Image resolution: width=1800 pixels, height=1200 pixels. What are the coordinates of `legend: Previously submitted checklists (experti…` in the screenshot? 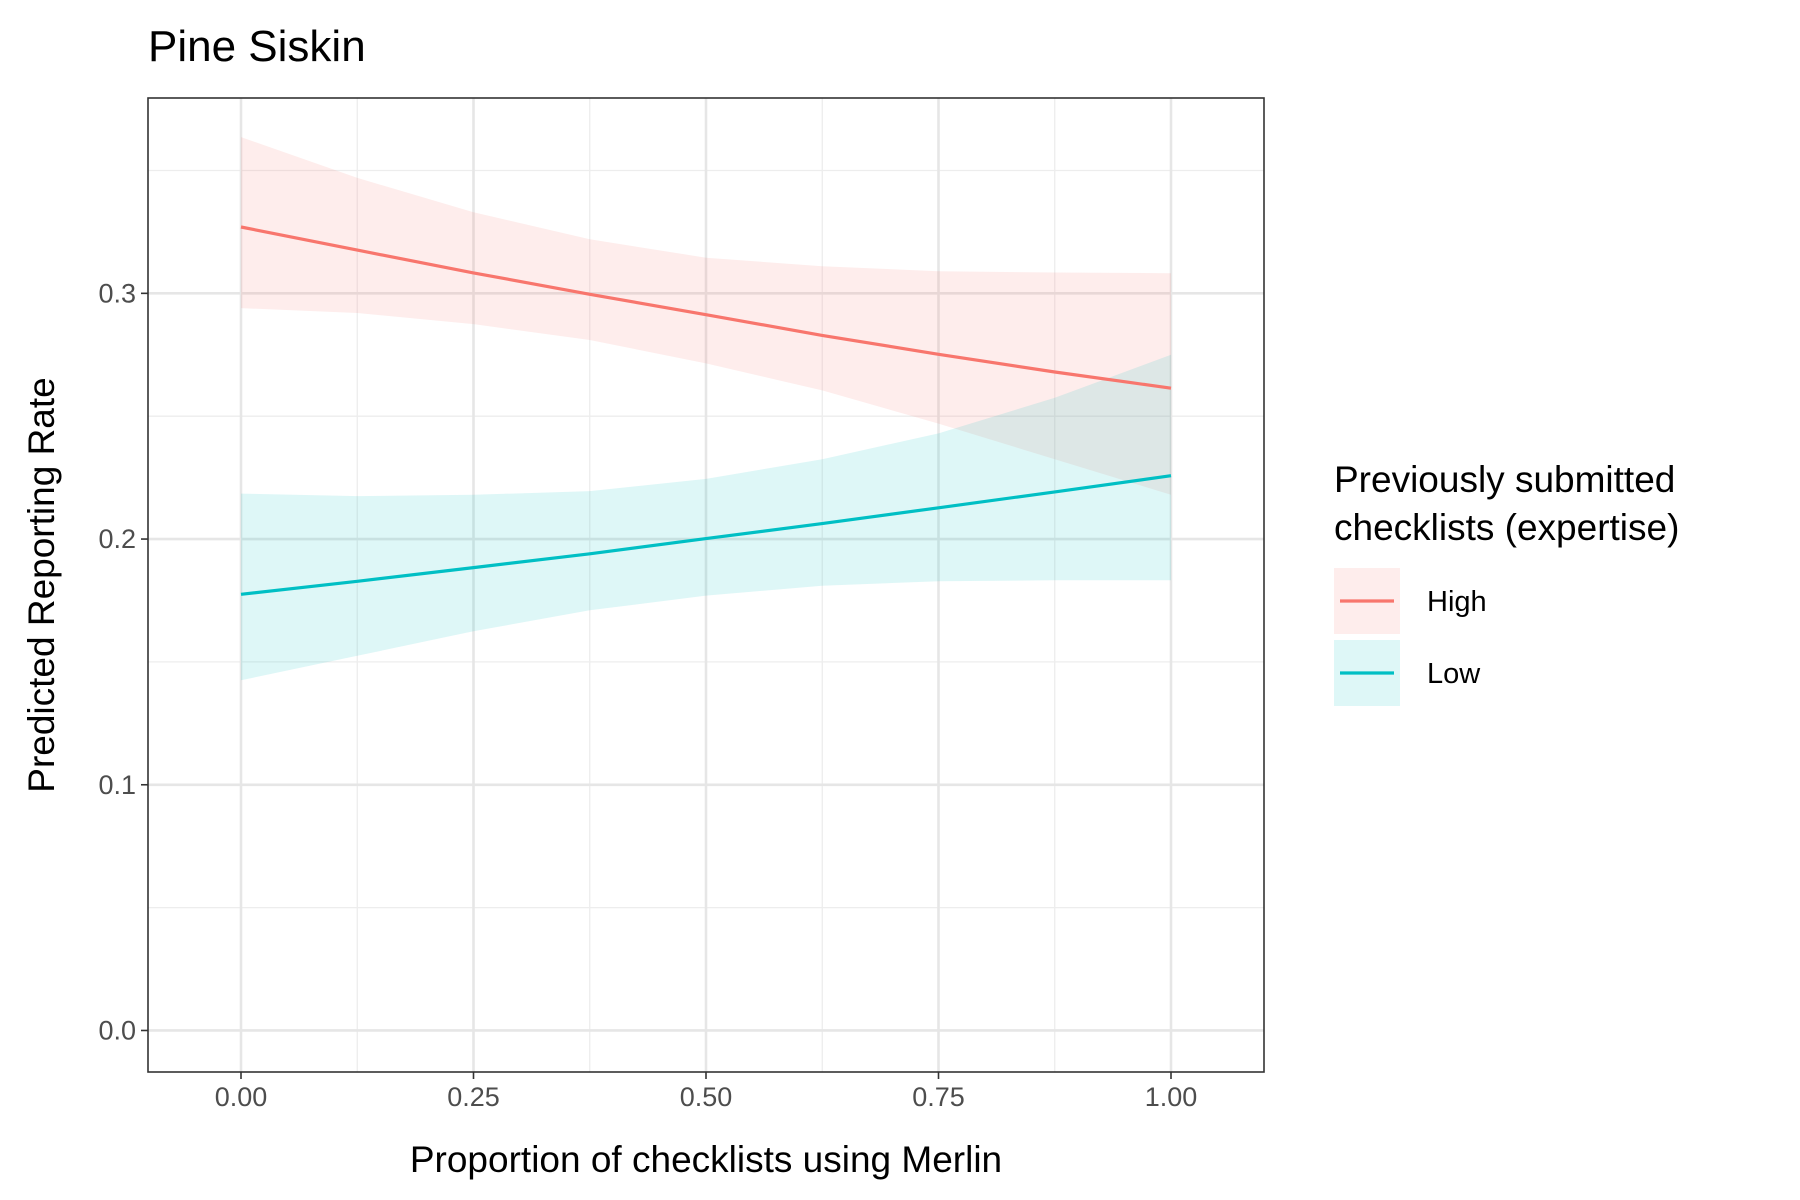 It's located at (1506, 582).